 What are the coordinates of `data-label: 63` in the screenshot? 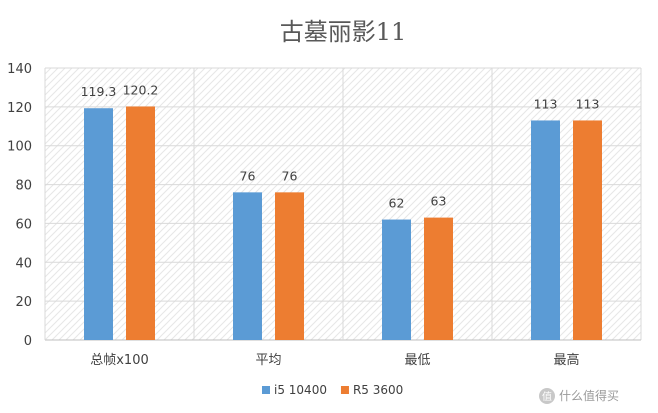 It's located at (439, 201).